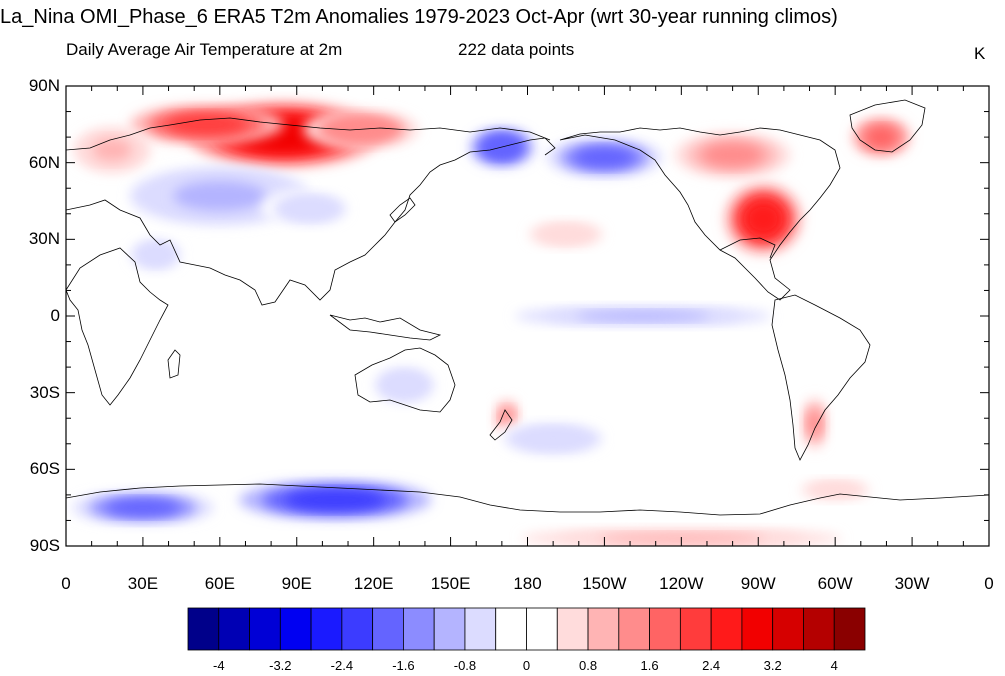  I want to click on colorbar-label: 4, so click(834, 665).